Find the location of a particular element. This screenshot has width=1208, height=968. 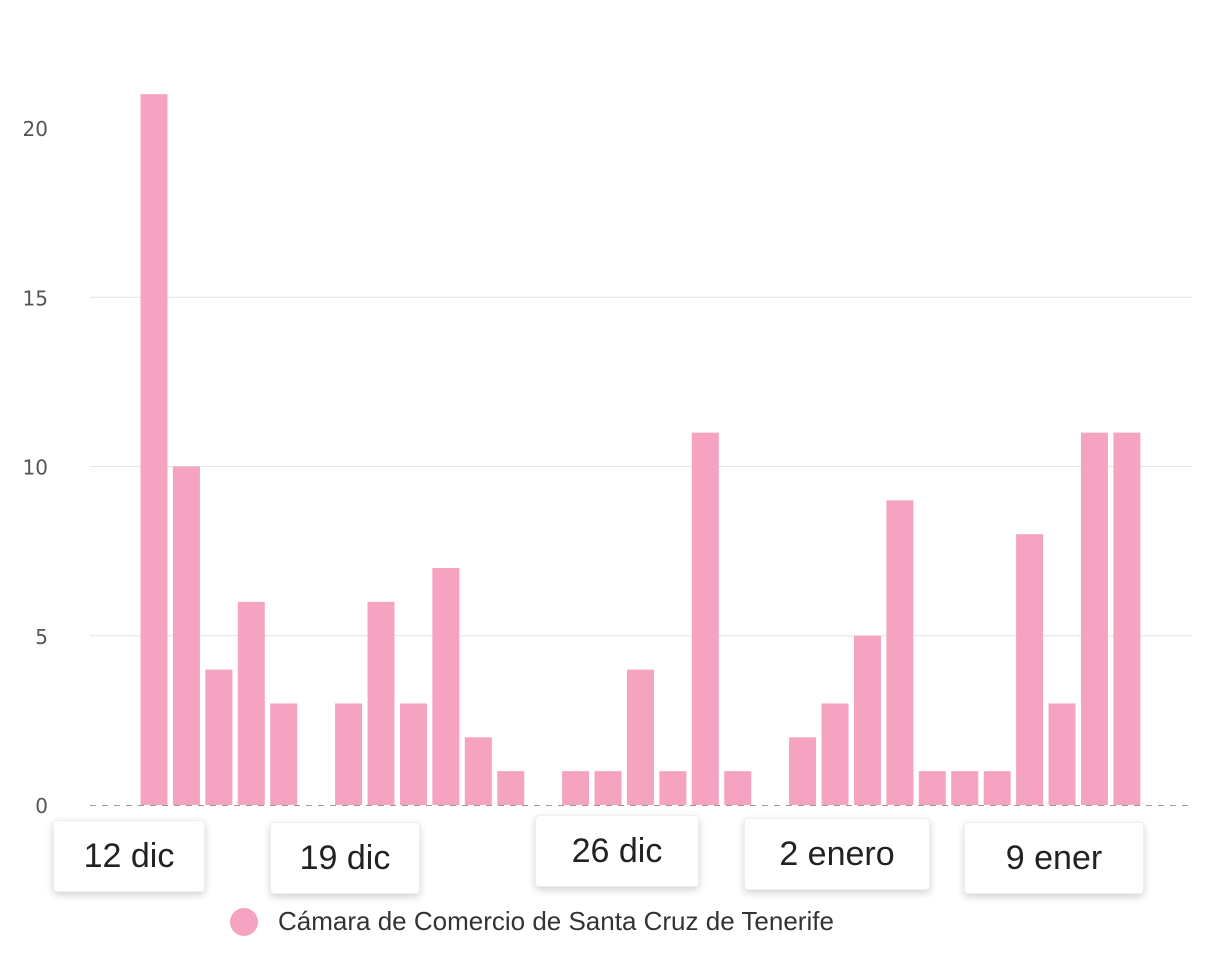

x-tick-label: 26 dic is located at coordinates (617, 851).